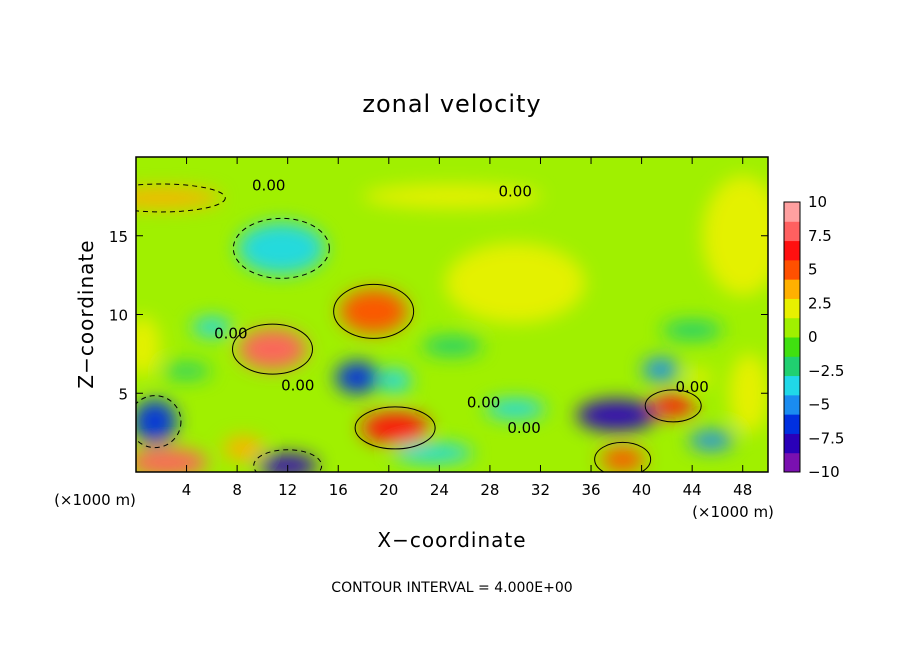  Describe the element at coordinates (86, 313) in the screenshot. I see `y-axis-label: Z−coordinate` at that location.